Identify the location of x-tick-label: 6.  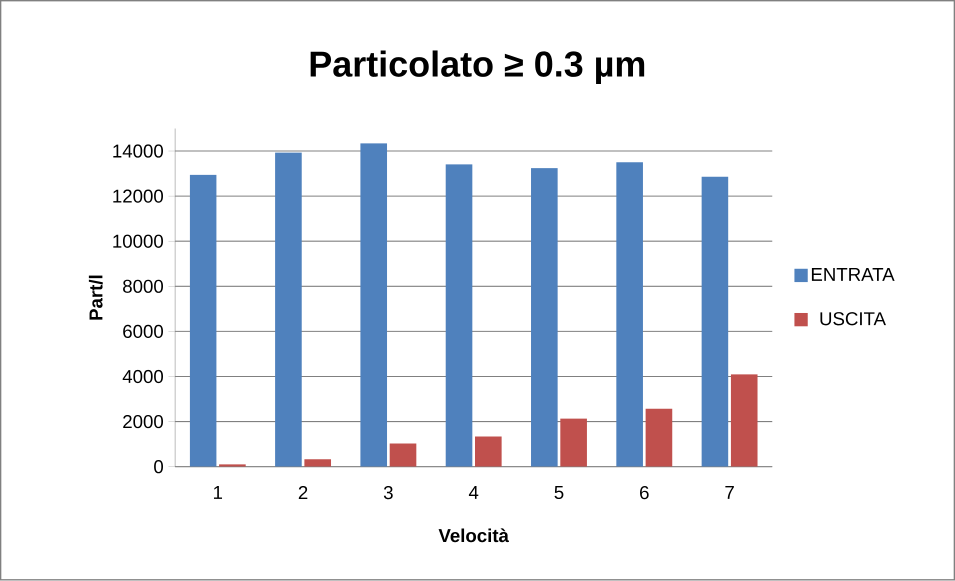
(644, 493).